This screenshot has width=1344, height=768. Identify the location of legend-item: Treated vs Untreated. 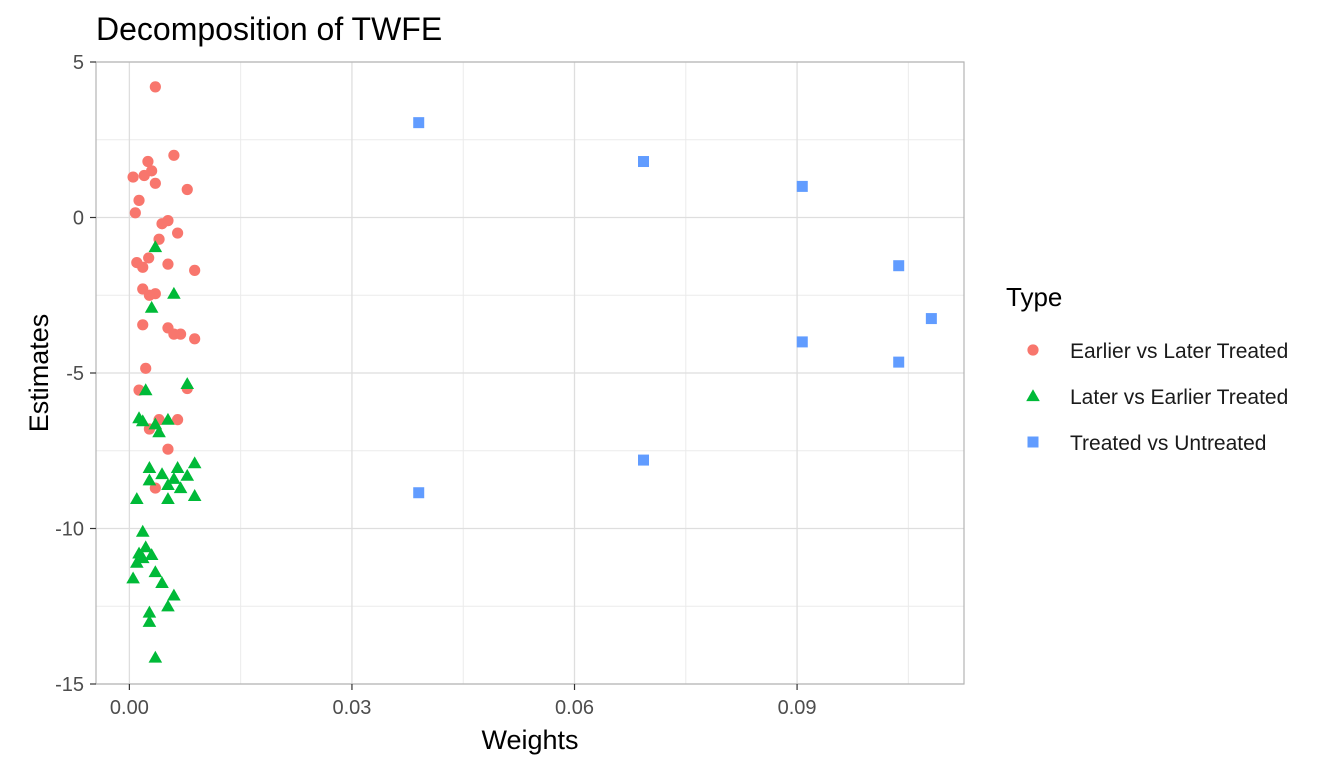
(1147, 443).